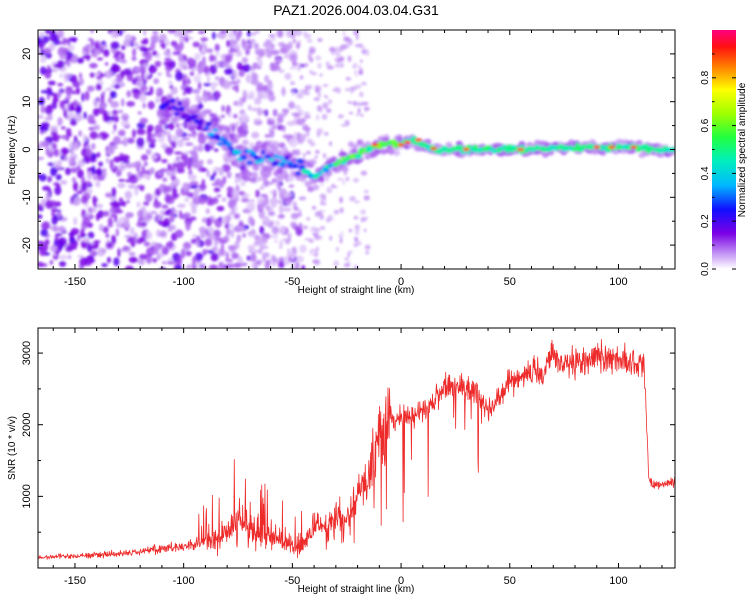  What do you see at coordinates (12, 150) in the screenshot?
I see `spectrogram-y-label: Frequency (Hz)` at bounding box center [12, 150].